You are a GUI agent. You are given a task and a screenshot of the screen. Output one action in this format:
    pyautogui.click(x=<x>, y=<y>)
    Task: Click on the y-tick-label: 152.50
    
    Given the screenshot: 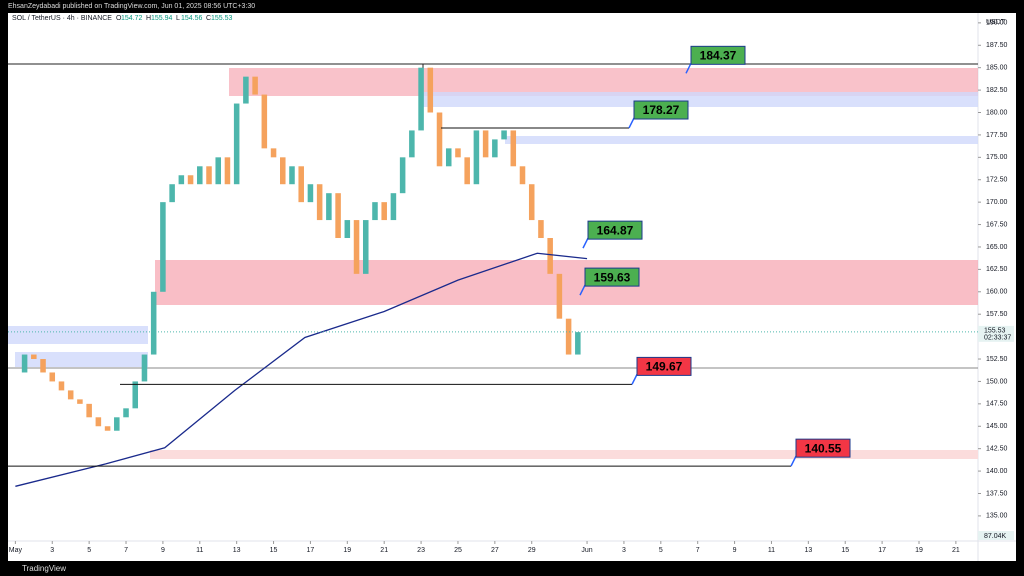 What is the action you would take?
    pyautogui.click(x=997, y=359)
    